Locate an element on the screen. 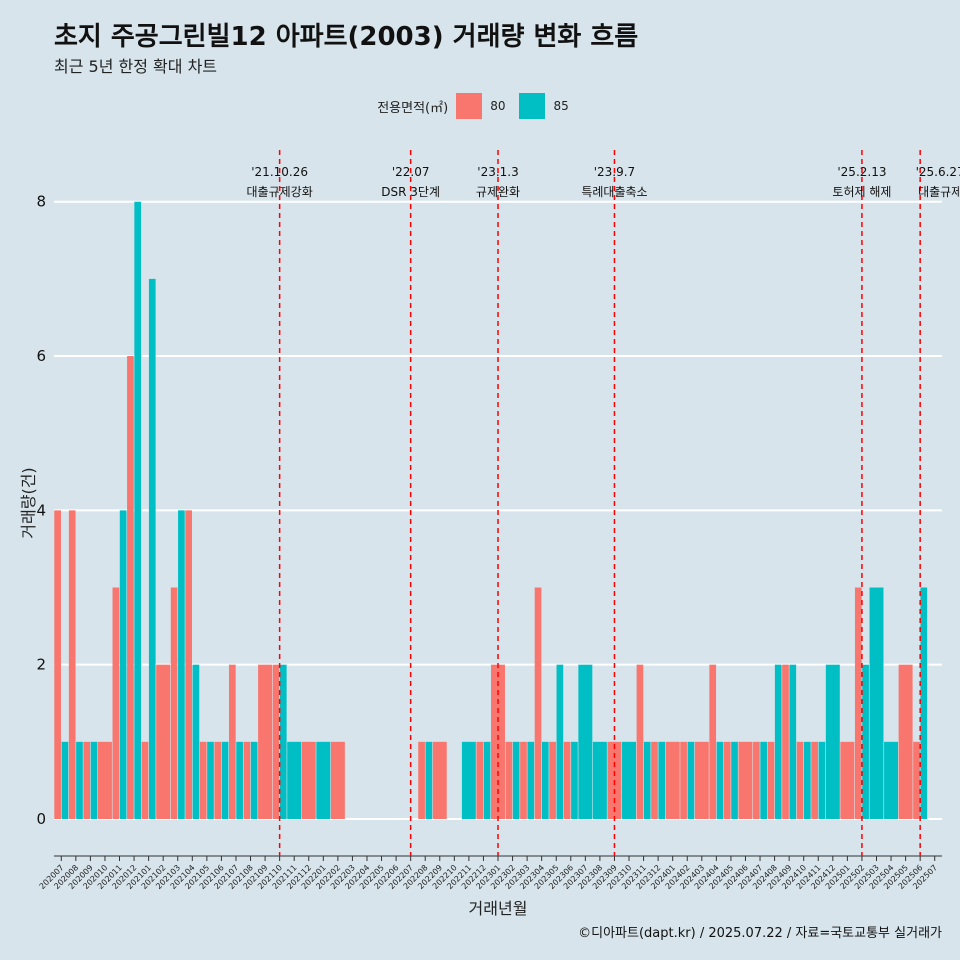  event-date-1: '21.10.26 is located at coordinates (279, 172).